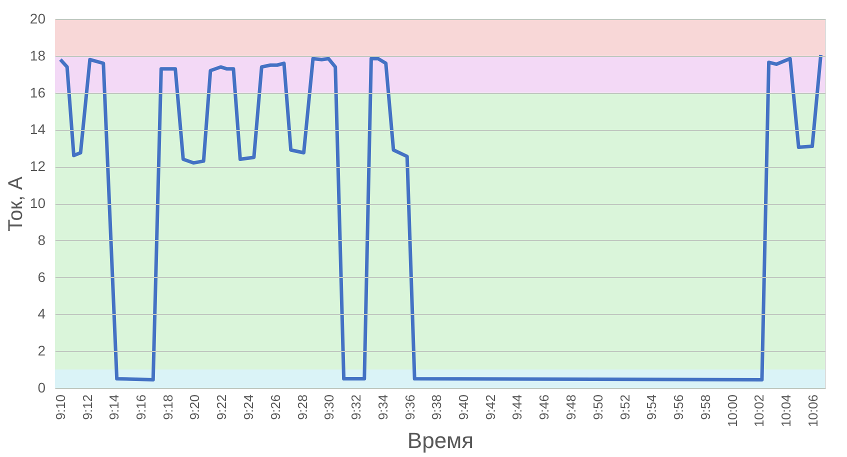  What do you see at coordinates (624, 407) in the screenshot?
I see `x-tick-label: 9:52` at bounding box center [624, 407].